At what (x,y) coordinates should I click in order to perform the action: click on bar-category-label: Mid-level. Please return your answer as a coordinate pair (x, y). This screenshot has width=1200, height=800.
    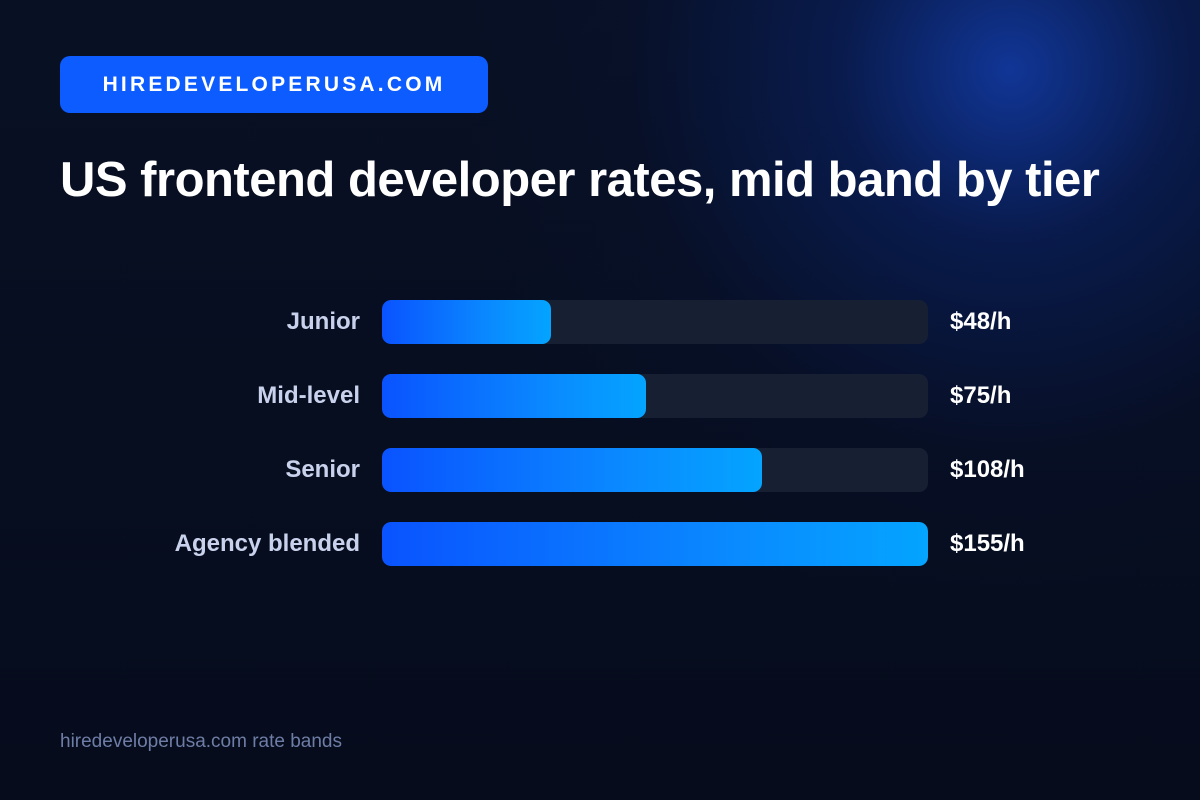
    Looking at the image, I should click on (308, 395).